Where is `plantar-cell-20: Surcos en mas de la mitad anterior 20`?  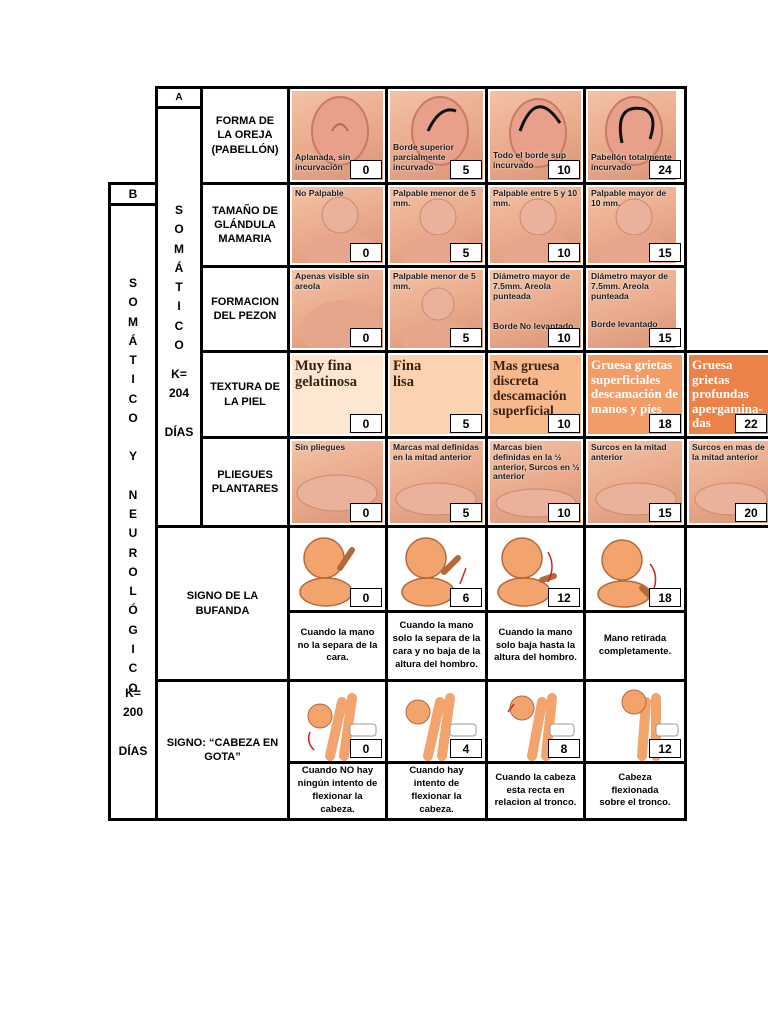
plantar-cell-20: Surcos en mas de la mitad anterior 20 is located at coordinates (726, 482).